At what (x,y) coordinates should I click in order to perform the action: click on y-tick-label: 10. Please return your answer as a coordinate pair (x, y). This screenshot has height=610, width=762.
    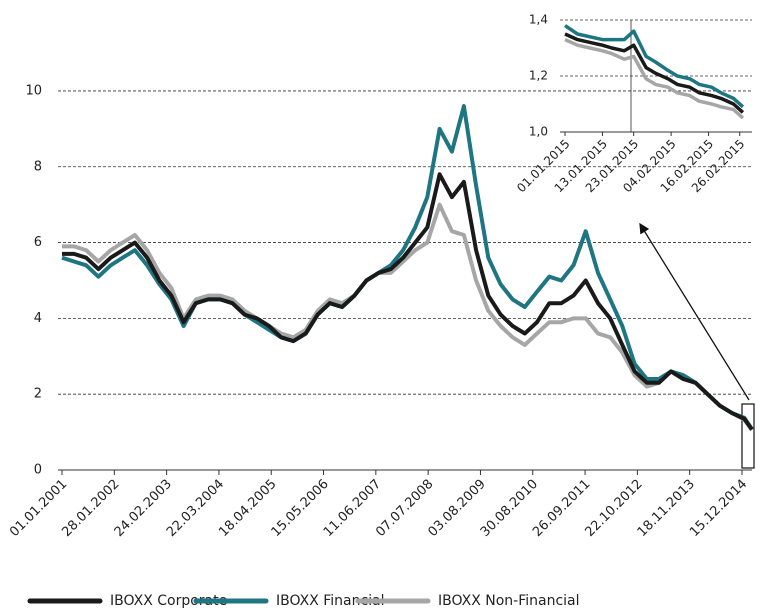
    Looking at the image, I should click on (33, 90).